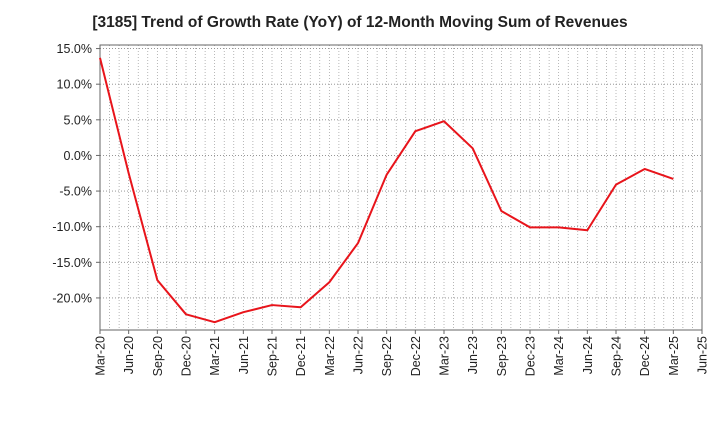  Describe the element at coordinates (330, 356) in the screenshot. I see `x-tick-label: Mar-22` at that location.